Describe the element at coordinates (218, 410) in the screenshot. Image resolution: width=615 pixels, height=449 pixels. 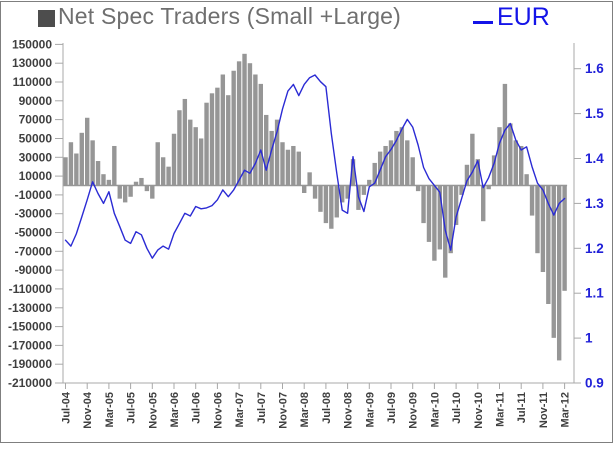
I see `svg-text: Nov-06` at that location.